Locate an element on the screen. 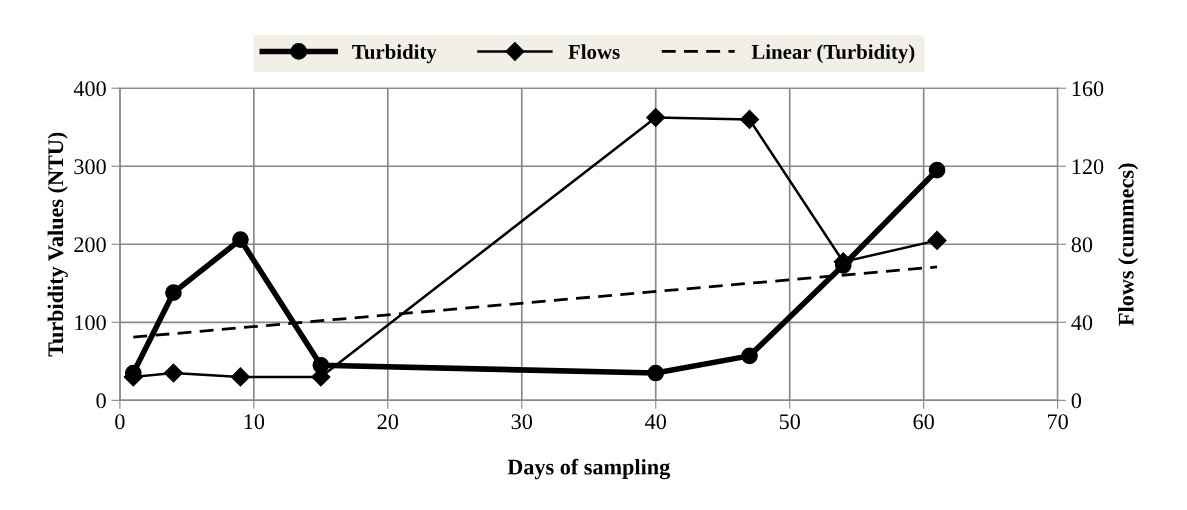 The image size is (1187, 510). y2-tick-label: 160 is located at coordinates (1088, 89).